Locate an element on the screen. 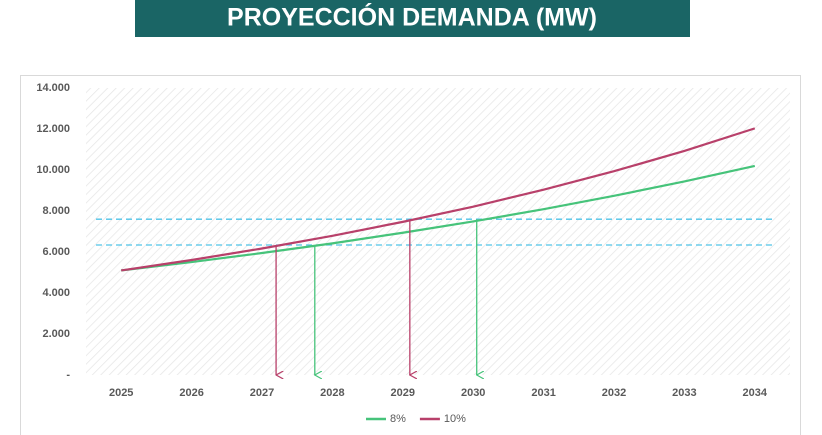 This screenshot has height=435, width=822. x-tick-label: 2028 is located at coordinates (332, 393).